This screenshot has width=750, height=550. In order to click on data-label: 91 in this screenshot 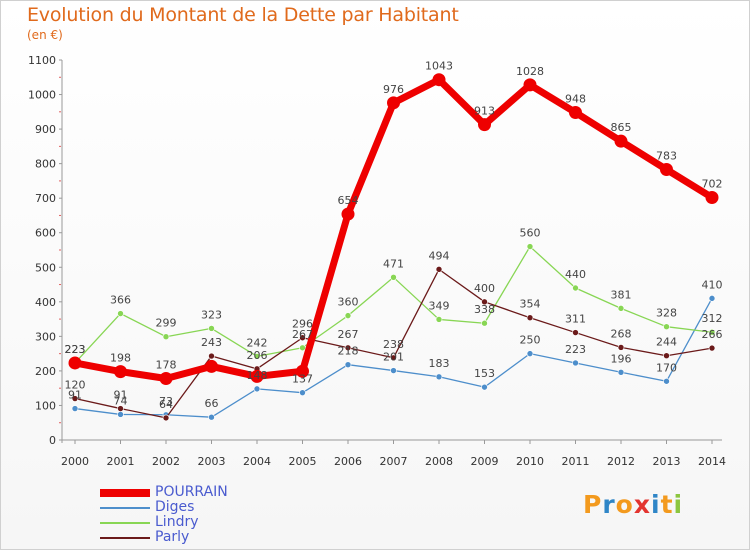, I will do `click(75, 395)`.